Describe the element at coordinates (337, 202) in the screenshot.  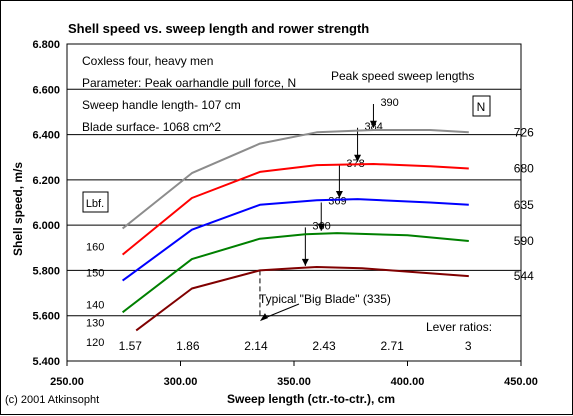
I see `peak-arrow-value: 369` at that location.